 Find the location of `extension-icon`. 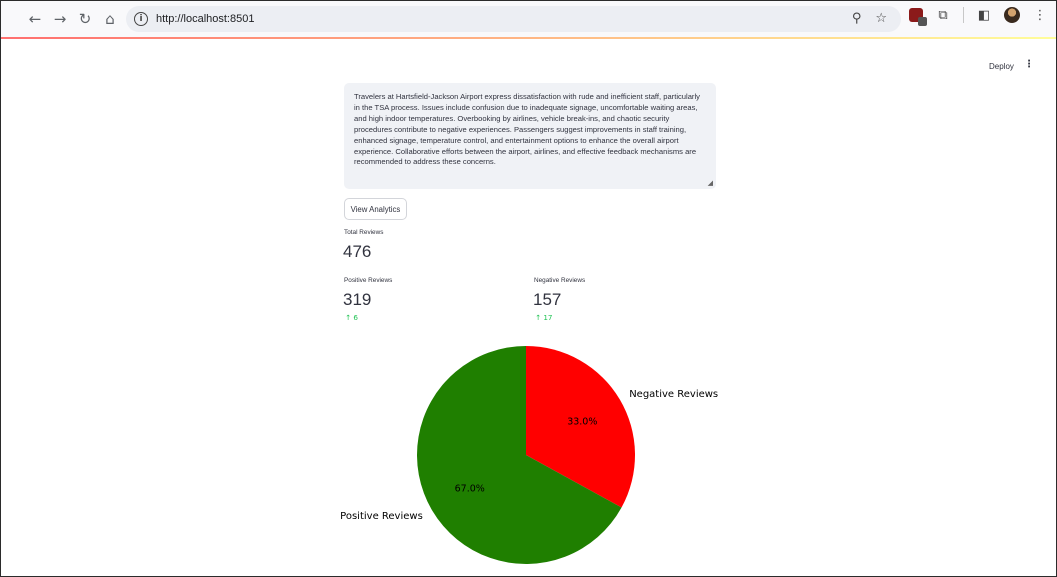

extension-icon is located at coordinates (918, 17).